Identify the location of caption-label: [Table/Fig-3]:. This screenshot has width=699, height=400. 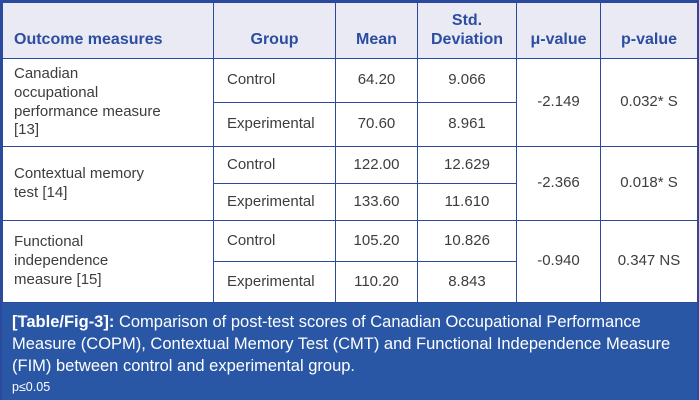
(63, 322).